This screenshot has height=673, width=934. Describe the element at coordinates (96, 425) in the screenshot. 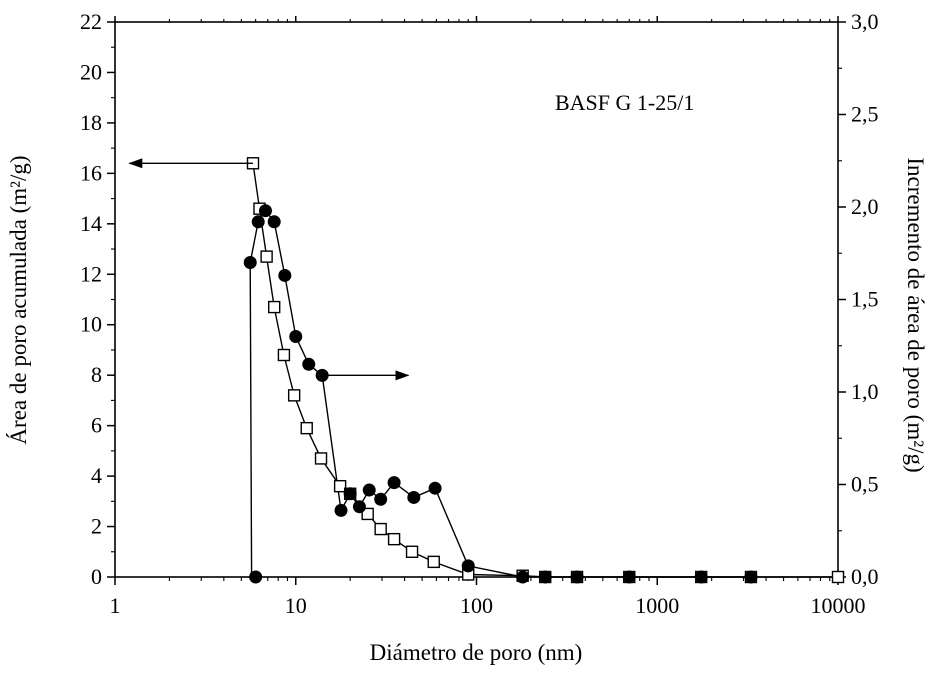

I see `y-left-tick-label: 6` at that location.